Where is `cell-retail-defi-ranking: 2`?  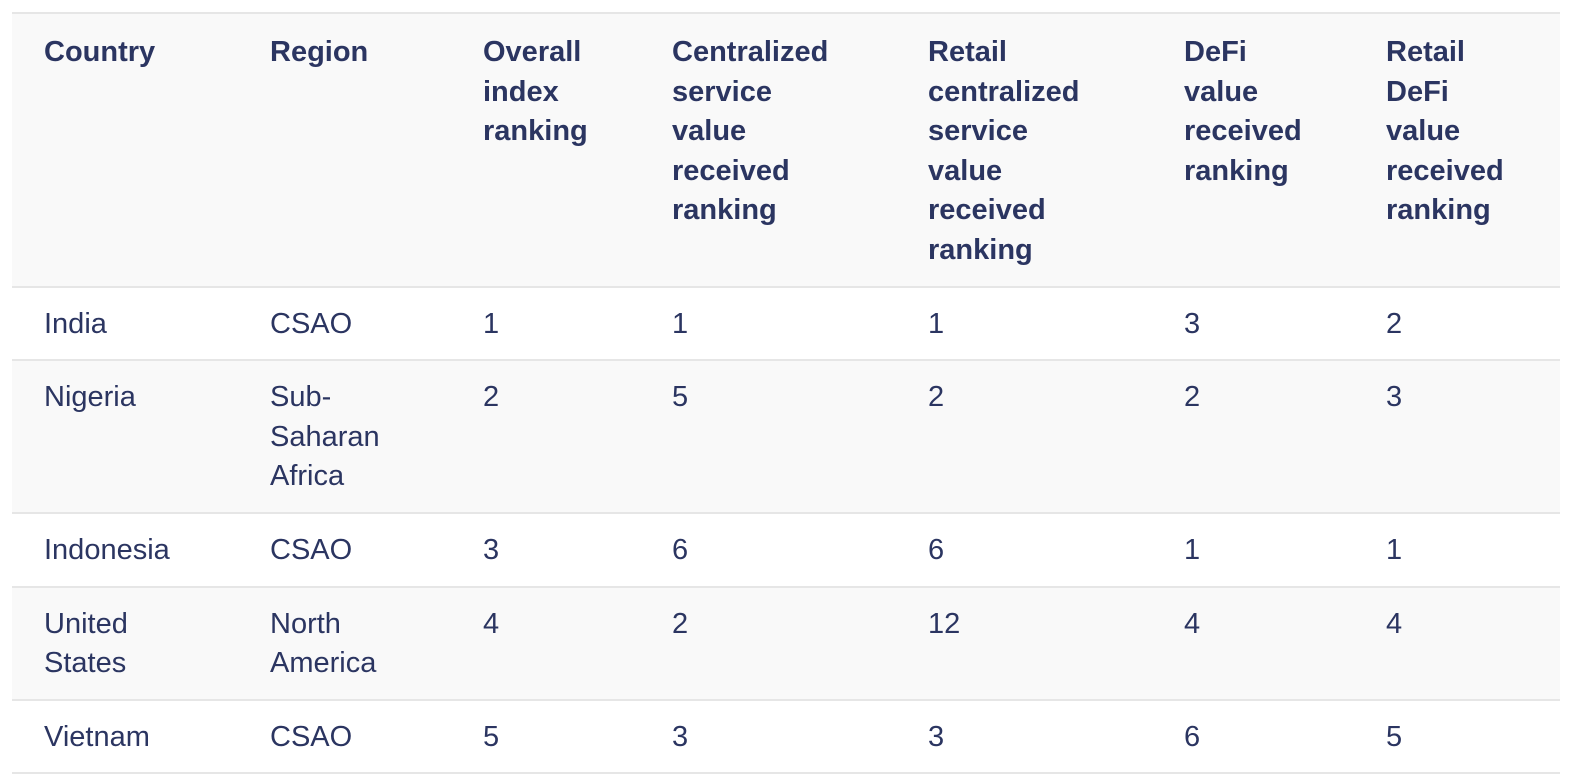
cell-retail-defi-ranking: 2 is located at coordinates (1394, 323).